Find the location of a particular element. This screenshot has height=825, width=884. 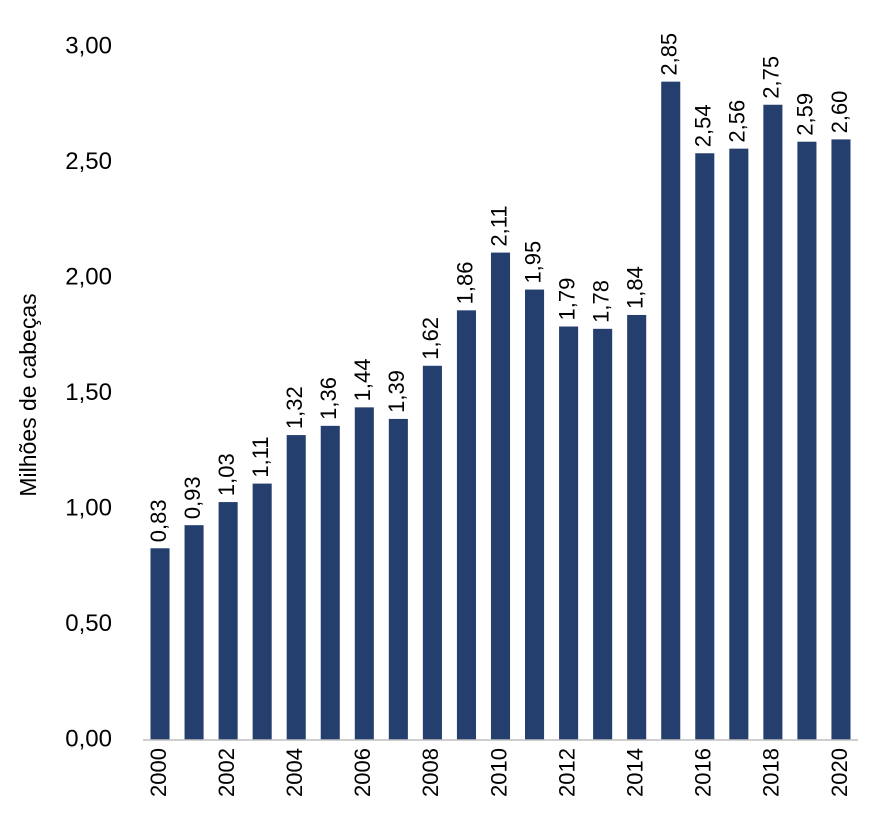

value-label: 2,75 is located at coordinates (771, 77).